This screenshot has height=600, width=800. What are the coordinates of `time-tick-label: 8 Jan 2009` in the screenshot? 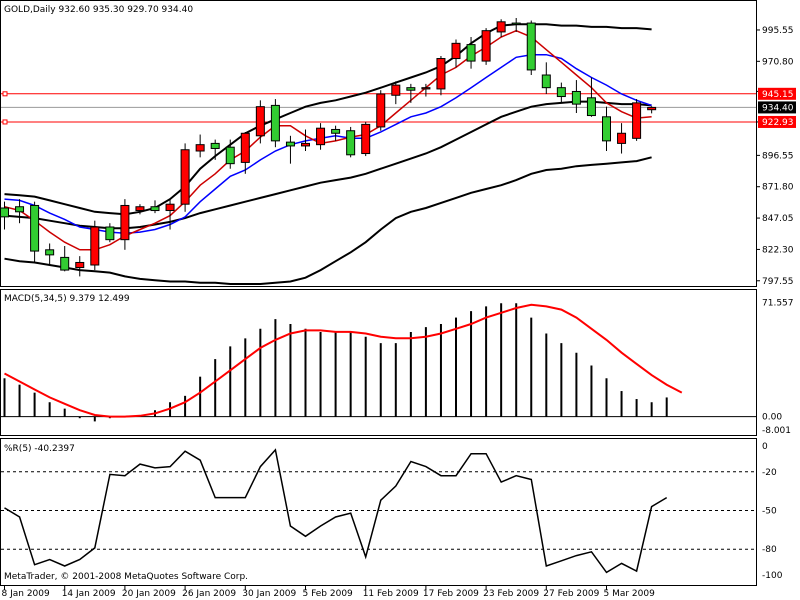 It's located at (26, 594).